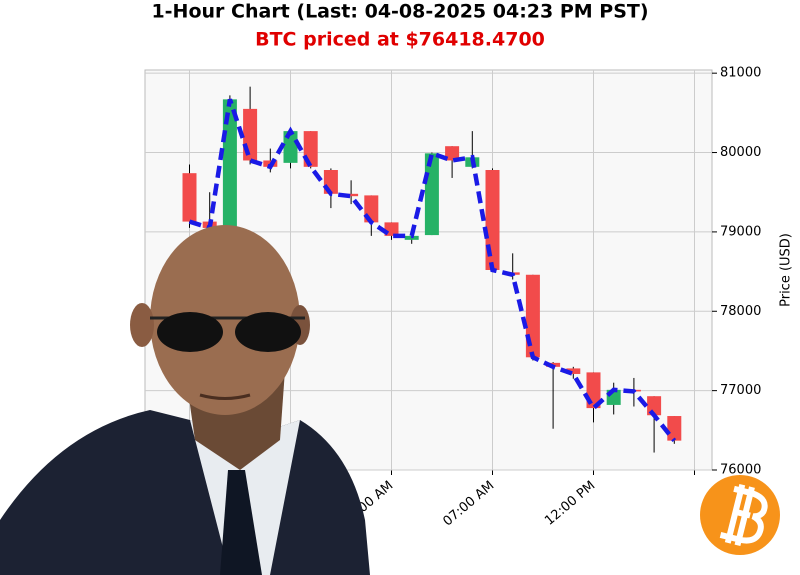  Describe the element at coordinates (142, 325) in the screenshot. I see `ear` at that location.